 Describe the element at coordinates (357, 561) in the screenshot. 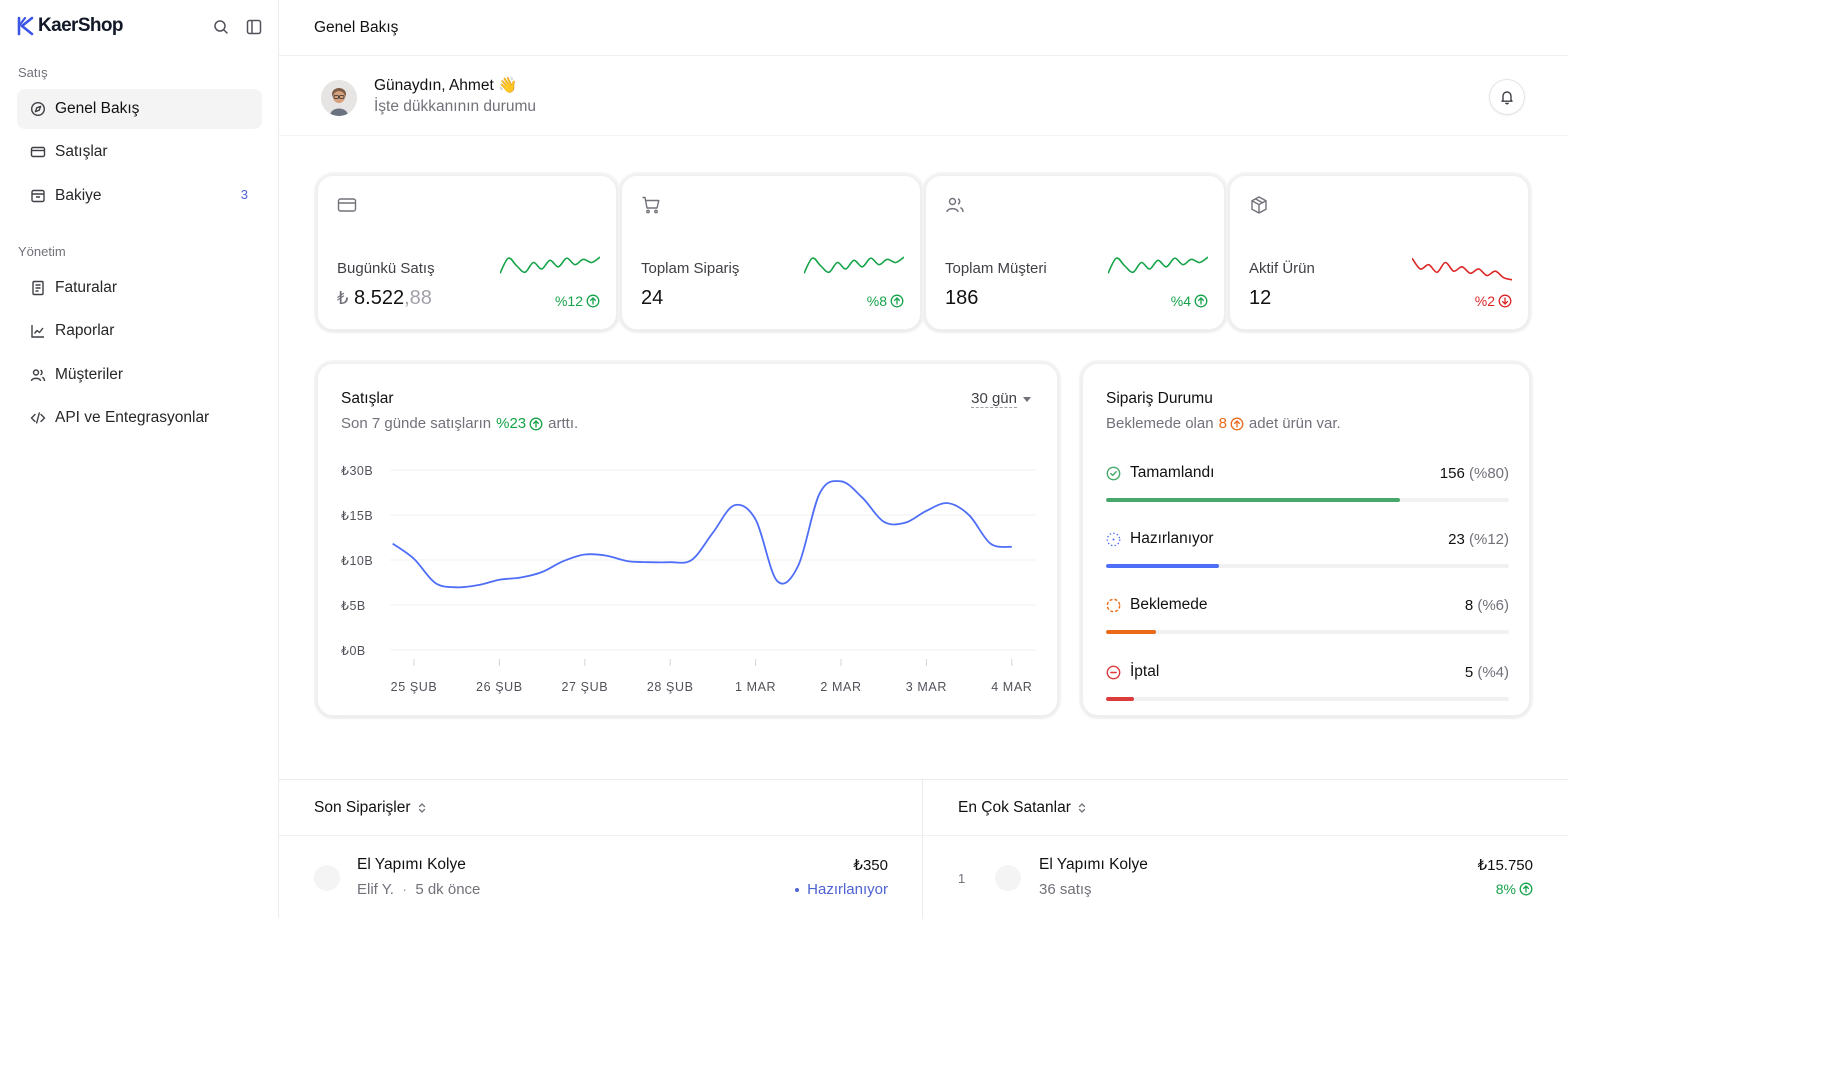

I see `y-tick-label: ₺10B` at that location.